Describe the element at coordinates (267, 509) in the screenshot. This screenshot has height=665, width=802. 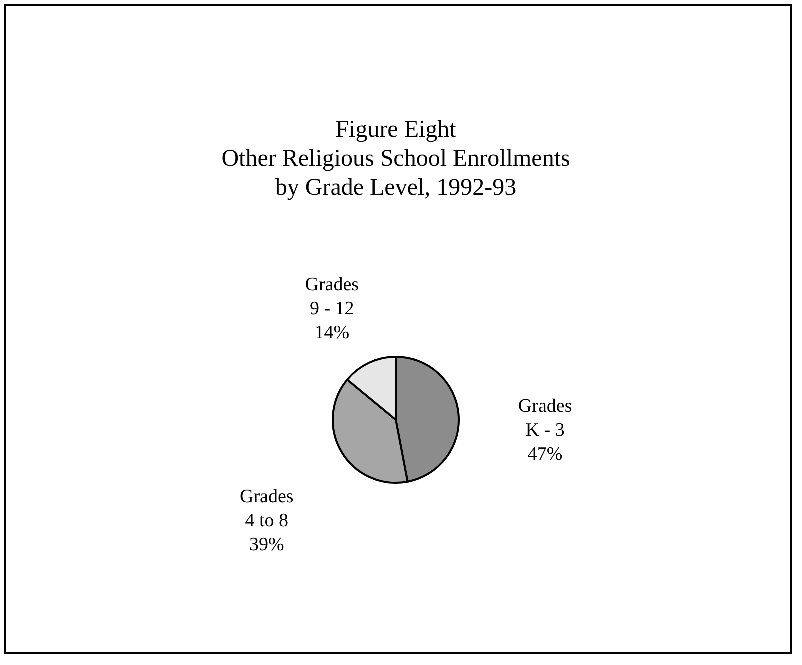
I see `slice-label: Grades 4 to 8` at that location.